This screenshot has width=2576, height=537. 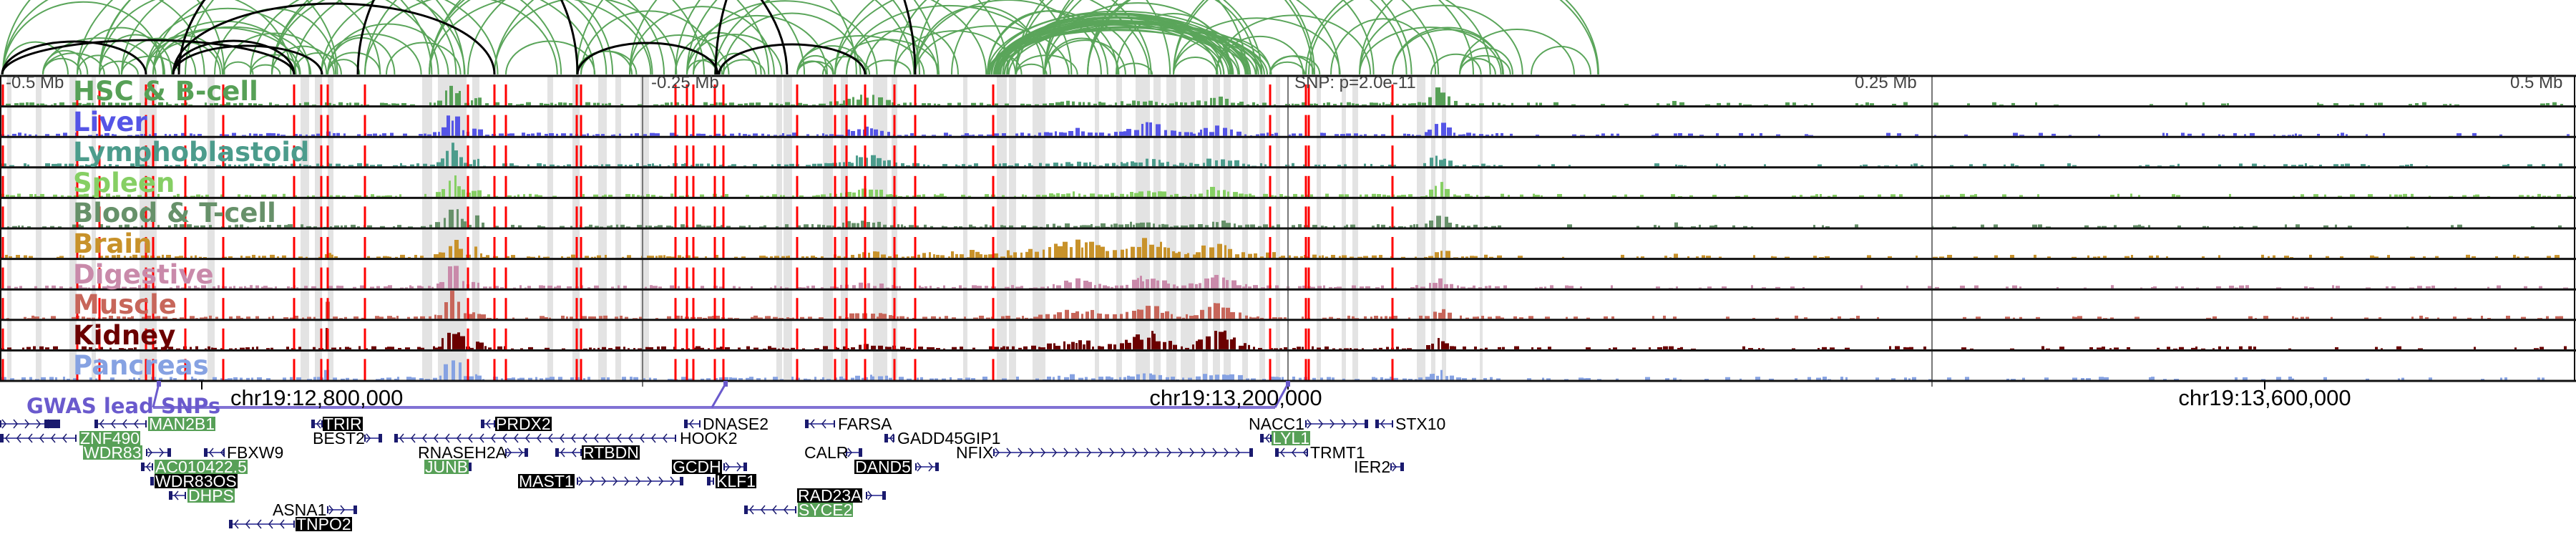 I want to click on gene-label-man2b1: MAN2B1, so click(x=182, y=424).